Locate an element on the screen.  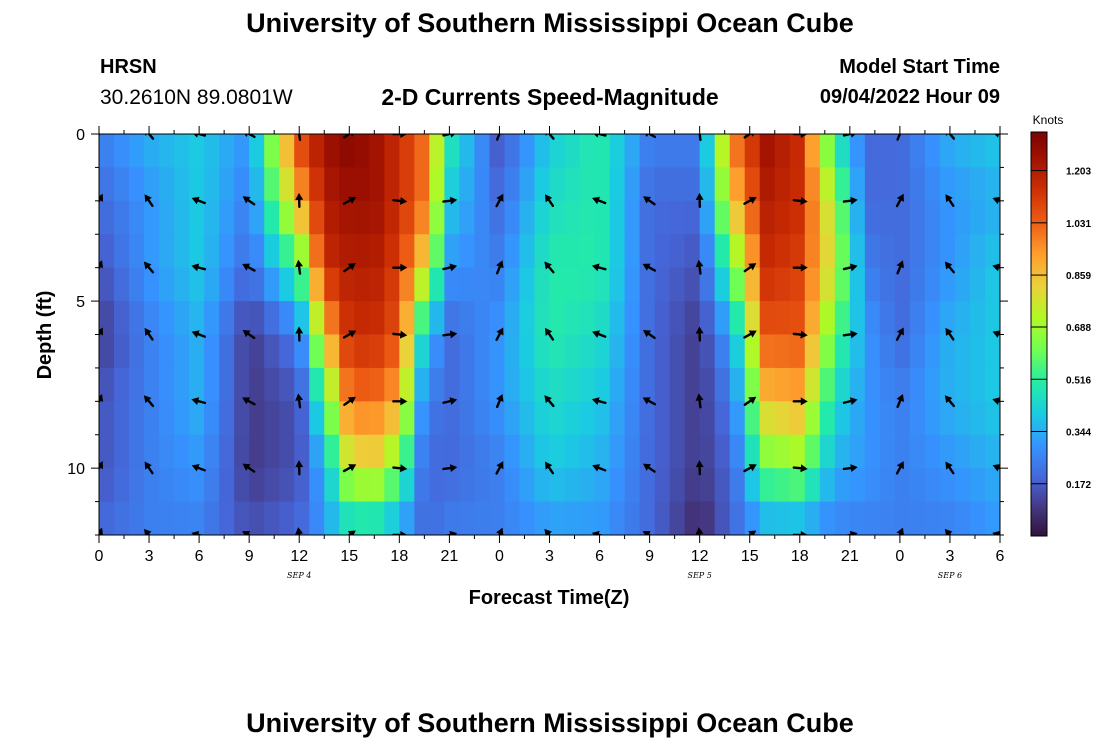
x-tick-label: 3 is located at coordinates (549, 556).